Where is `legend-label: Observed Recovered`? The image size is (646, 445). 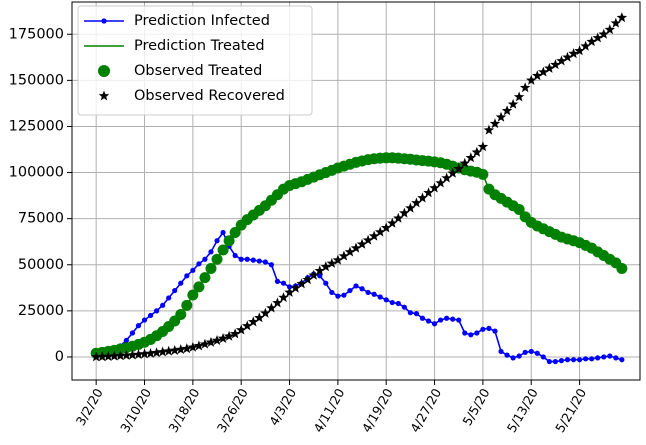
legend-label: Observed Recovered is located at coordinates (209, 96).